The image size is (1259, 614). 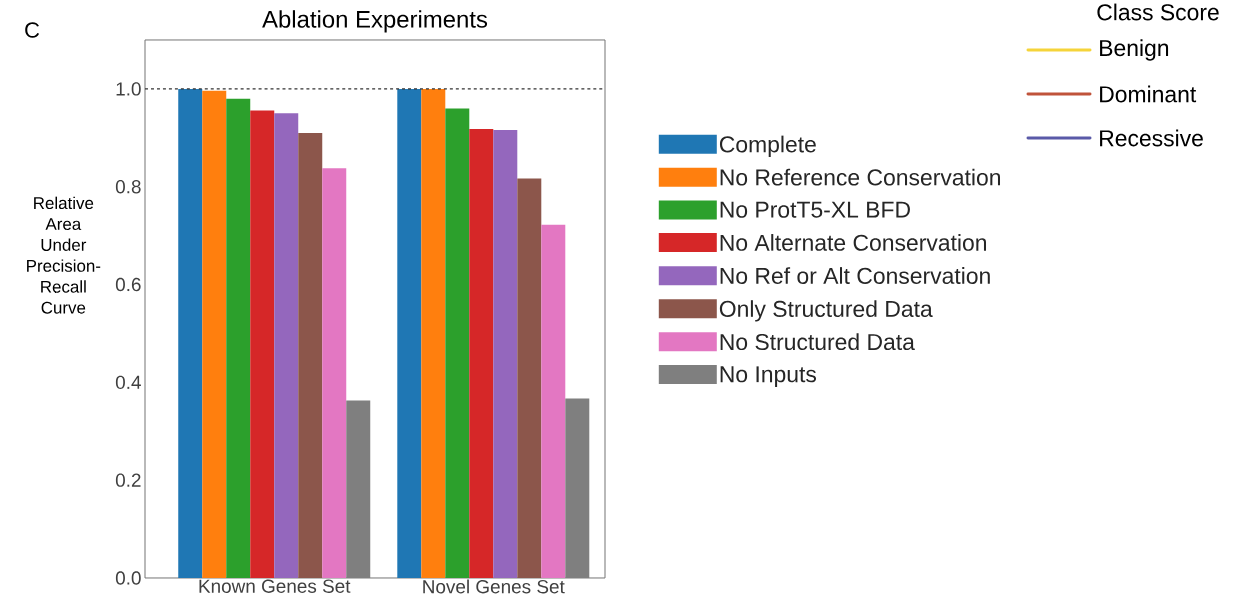 I want to click on chart-title: Ablation Experiments, so click(x=375, y=21).